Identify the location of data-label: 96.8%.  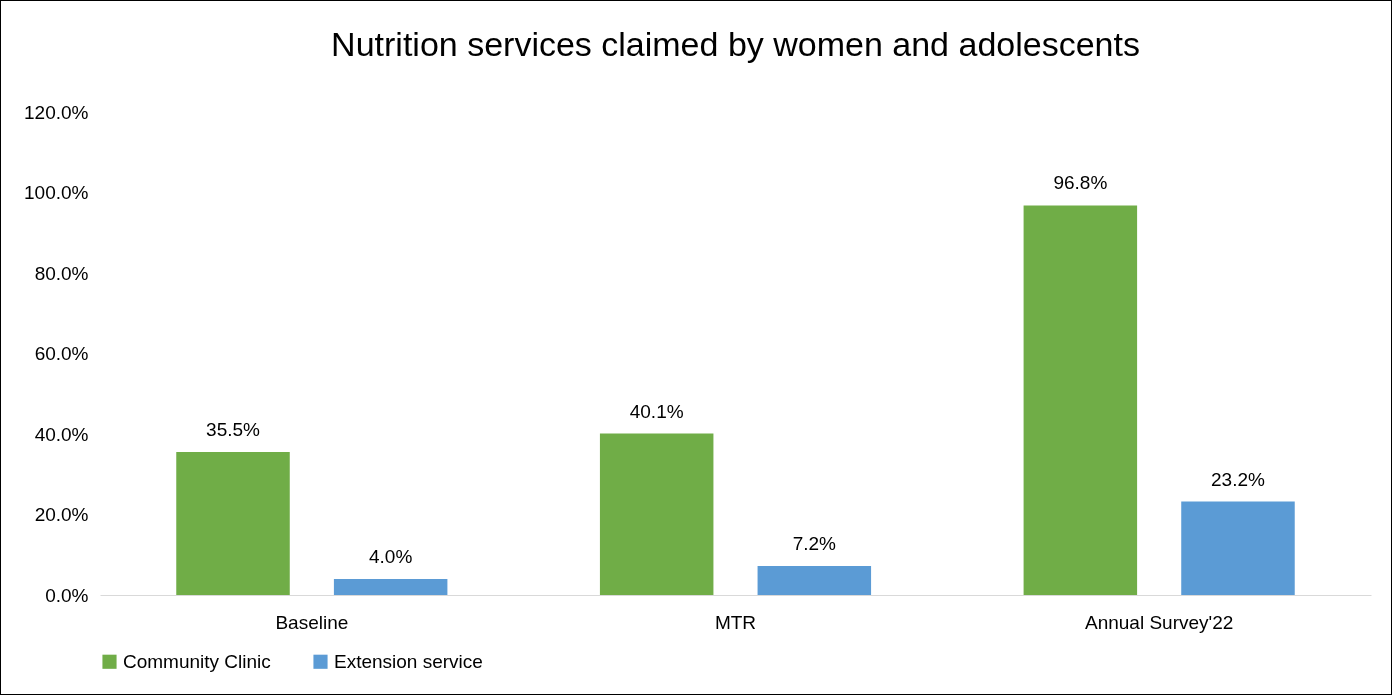
(1080, 183).